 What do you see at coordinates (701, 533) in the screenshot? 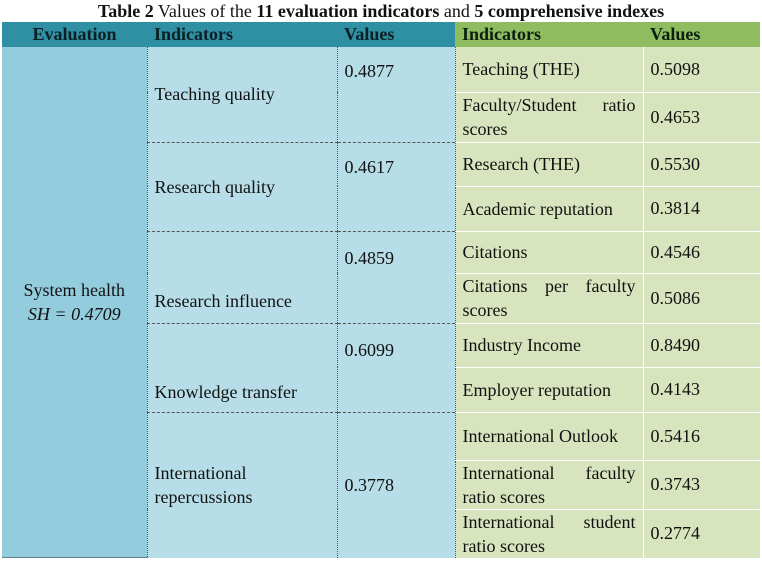
I see `sub-value: 0.2774` at bounding box center [701, 533].